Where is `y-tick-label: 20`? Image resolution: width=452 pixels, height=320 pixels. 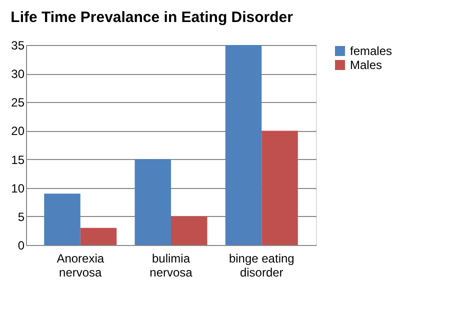 y-tick-label: 20 is located at coordinates (18, 131).